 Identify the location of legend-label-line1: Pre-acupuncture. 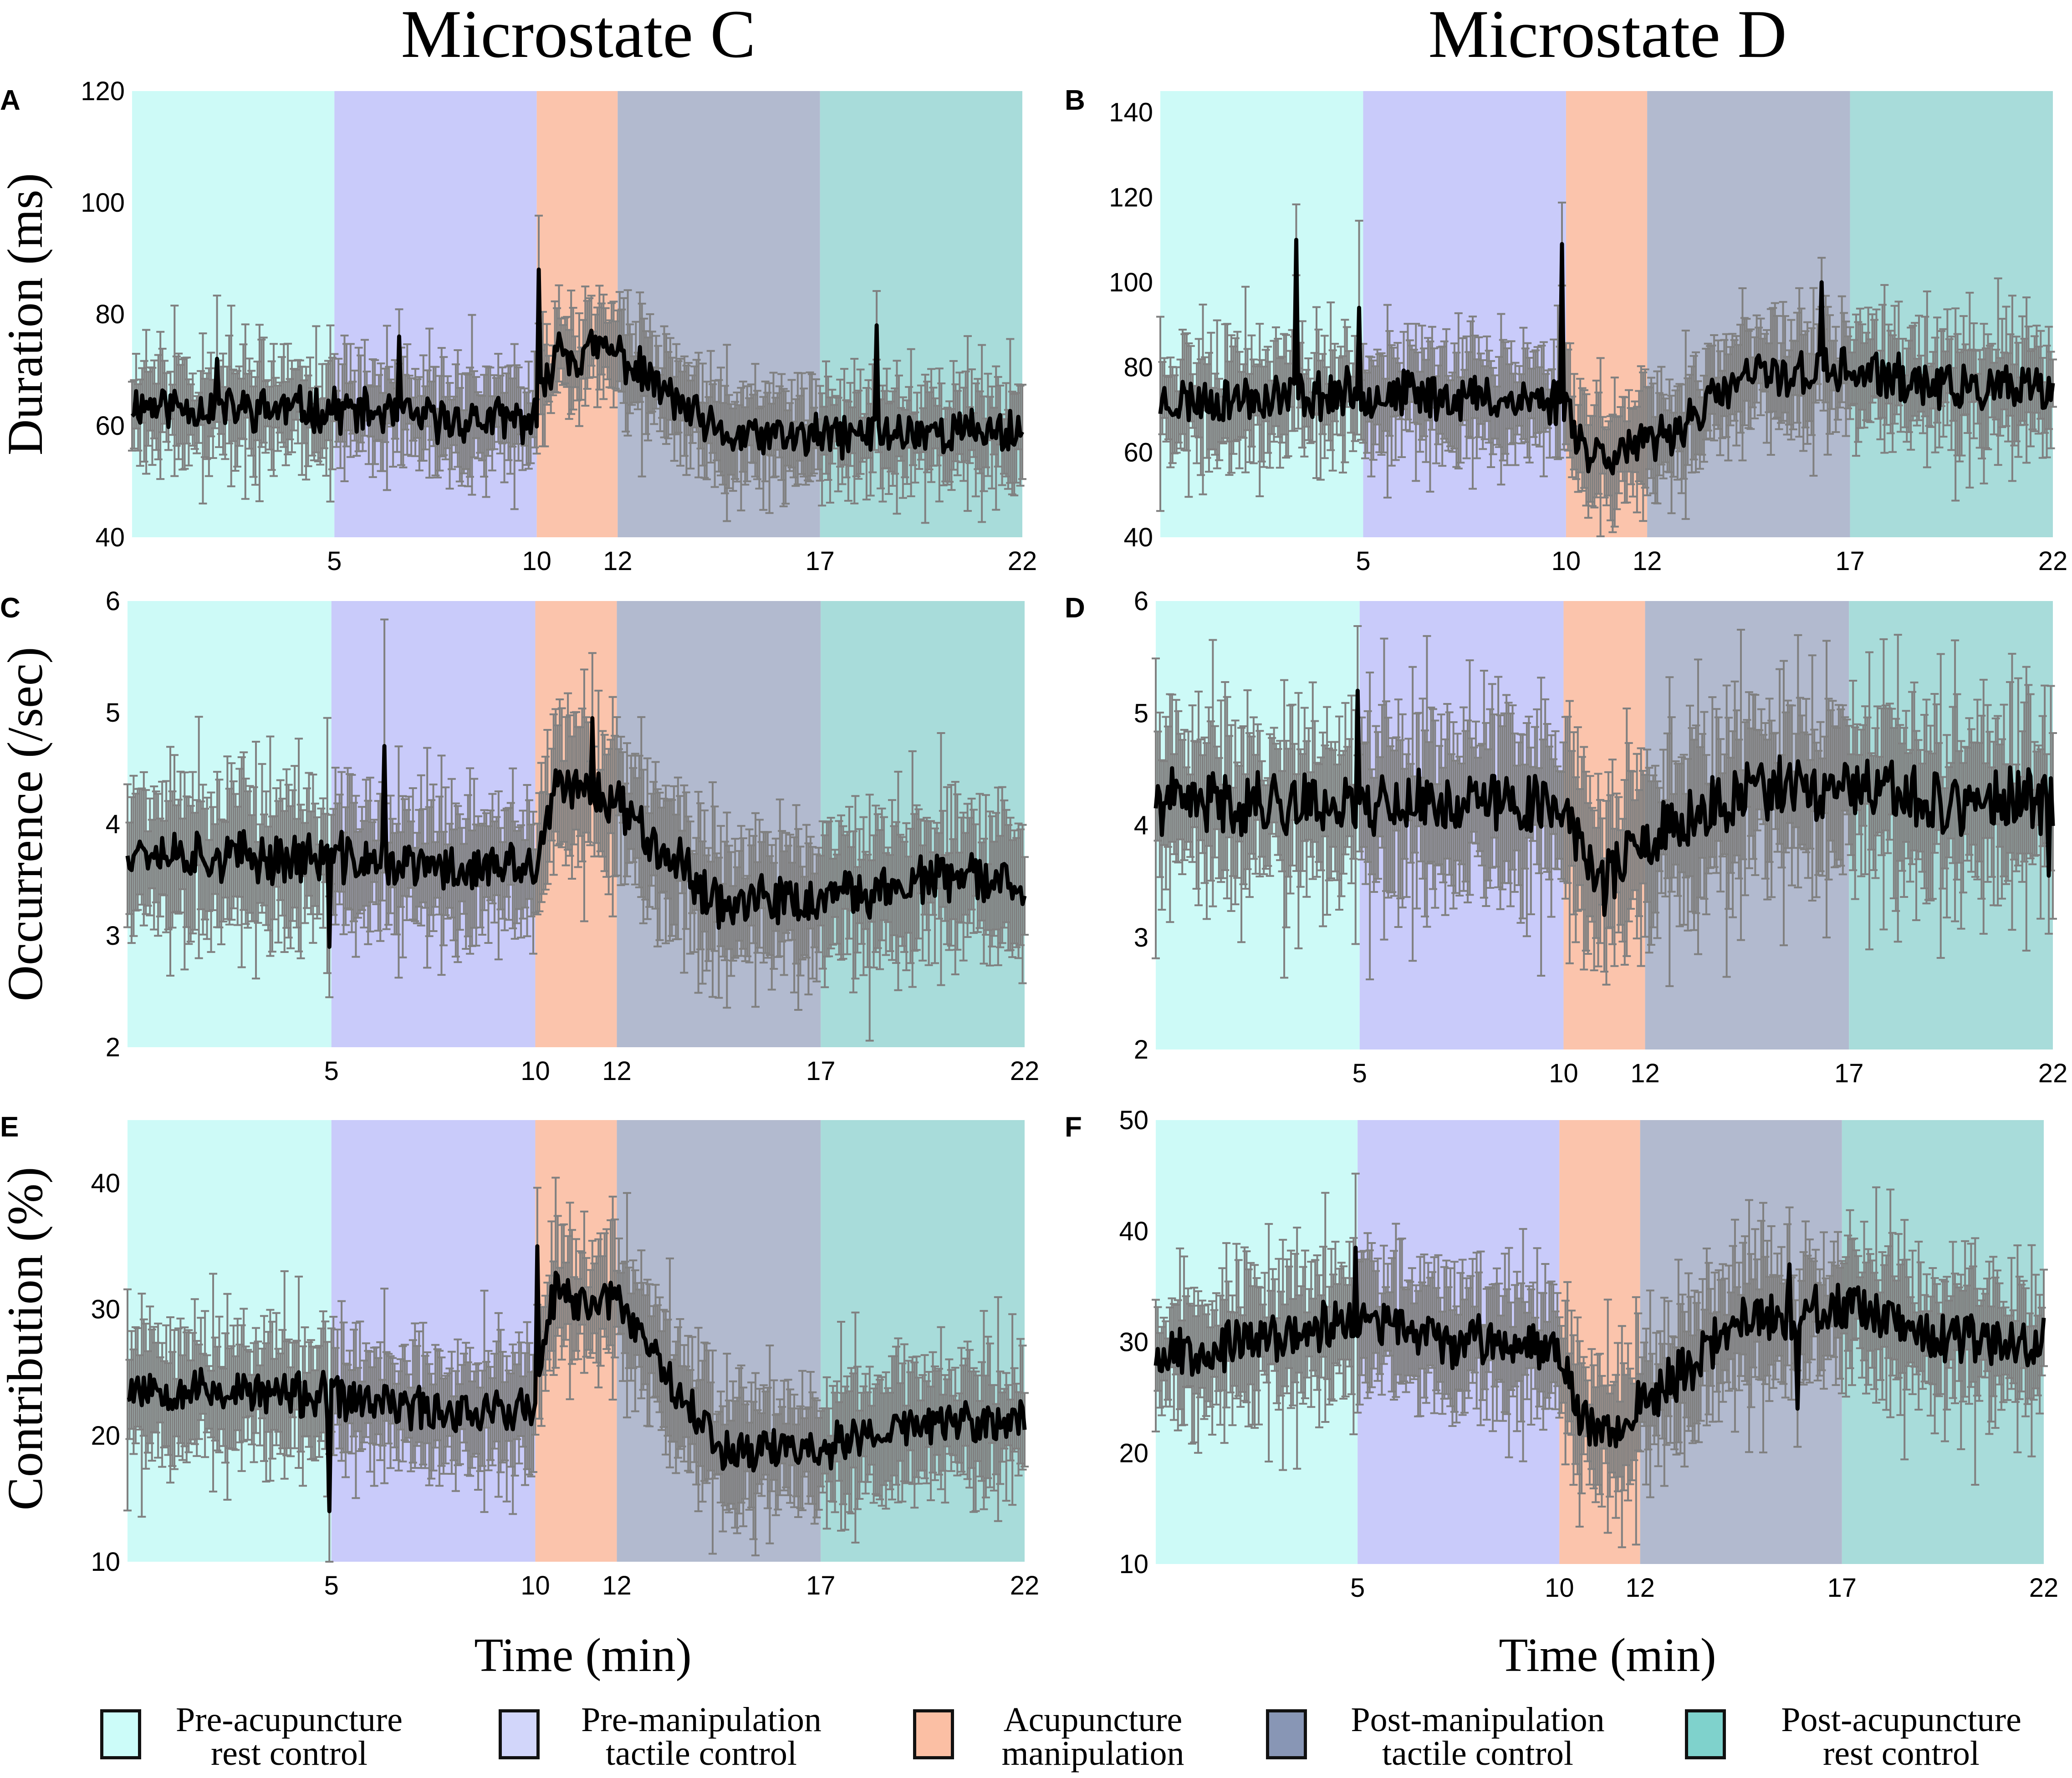
(289, 1720).